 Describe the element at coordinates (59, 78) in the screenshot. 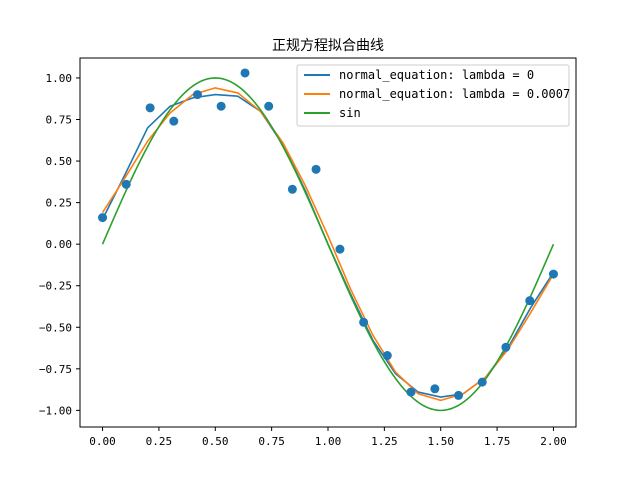

I see `y-tick-label: 1.00` at that location.